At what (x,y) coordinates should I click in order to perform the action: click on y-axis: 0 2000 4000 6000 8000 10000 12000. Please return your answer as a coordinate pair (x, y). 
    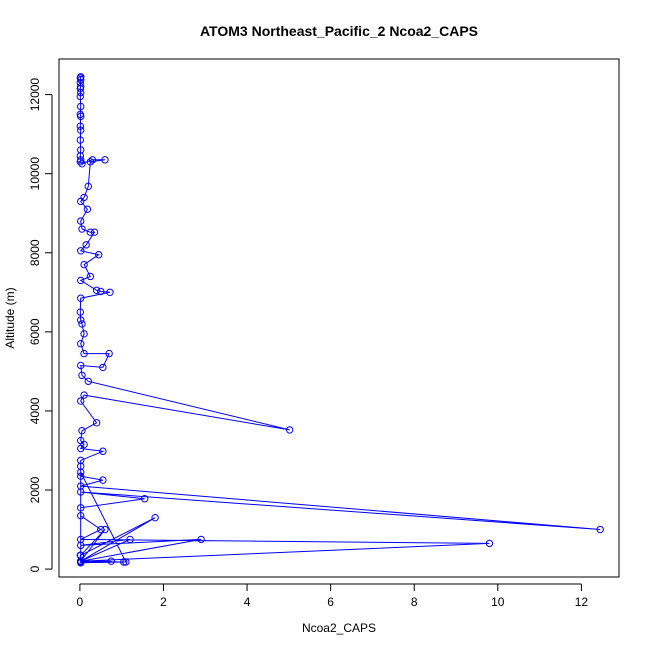
    Looking at the image, I should click on (40, 325).